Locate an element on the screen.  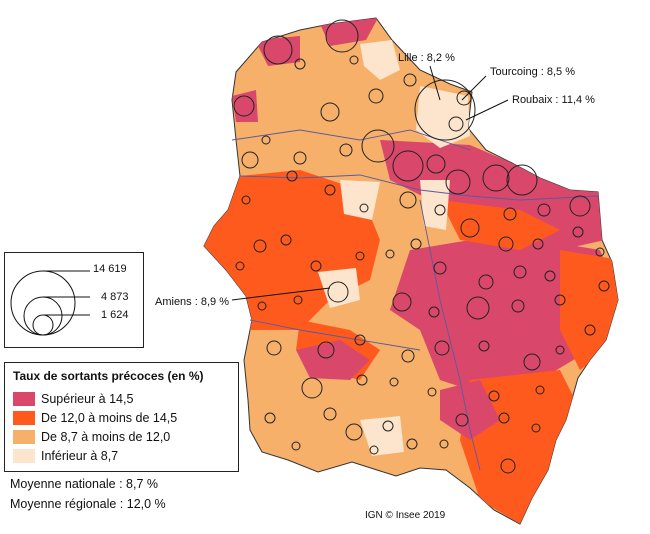
legend-item: Supérieur à 14,5 is located at coordinates (122, 398).